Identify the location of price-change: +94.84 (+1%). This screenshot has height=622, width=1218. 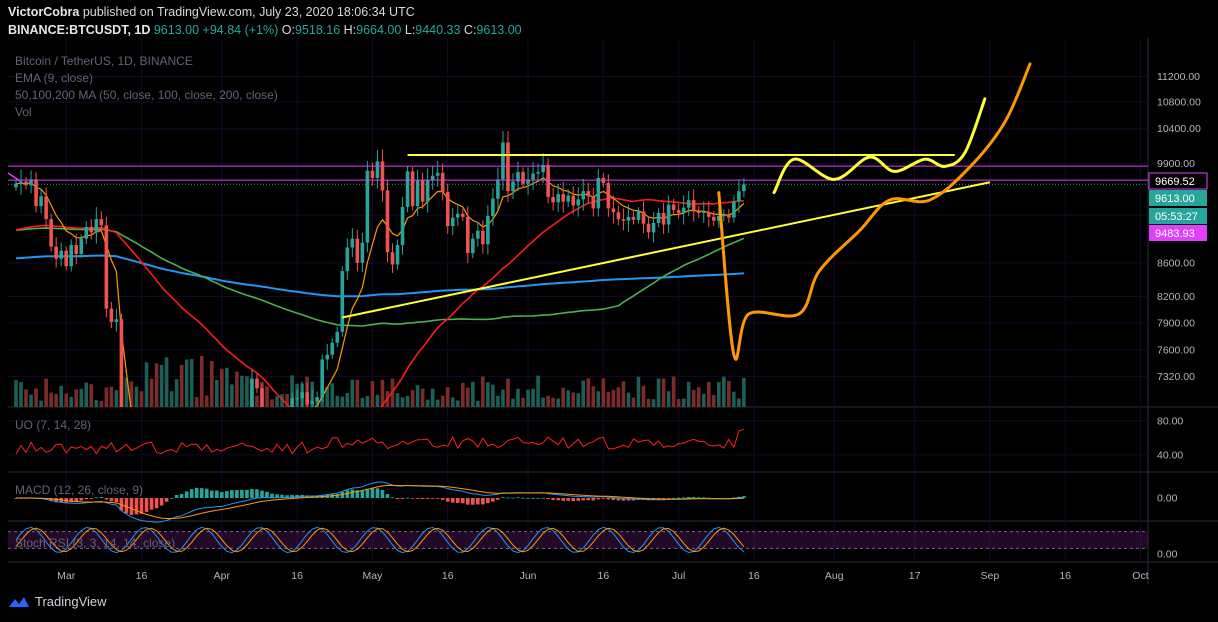
(240, 30).